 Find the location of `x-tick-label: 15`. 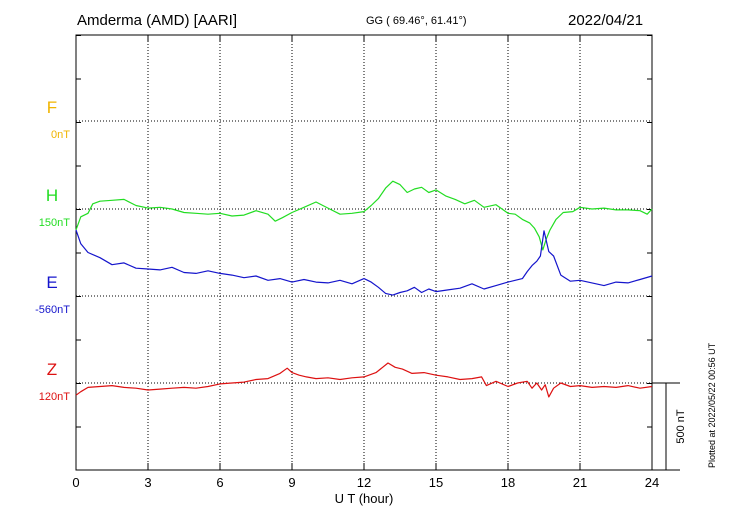

x-tick-label: 15 is located at coordinates (436, 482).